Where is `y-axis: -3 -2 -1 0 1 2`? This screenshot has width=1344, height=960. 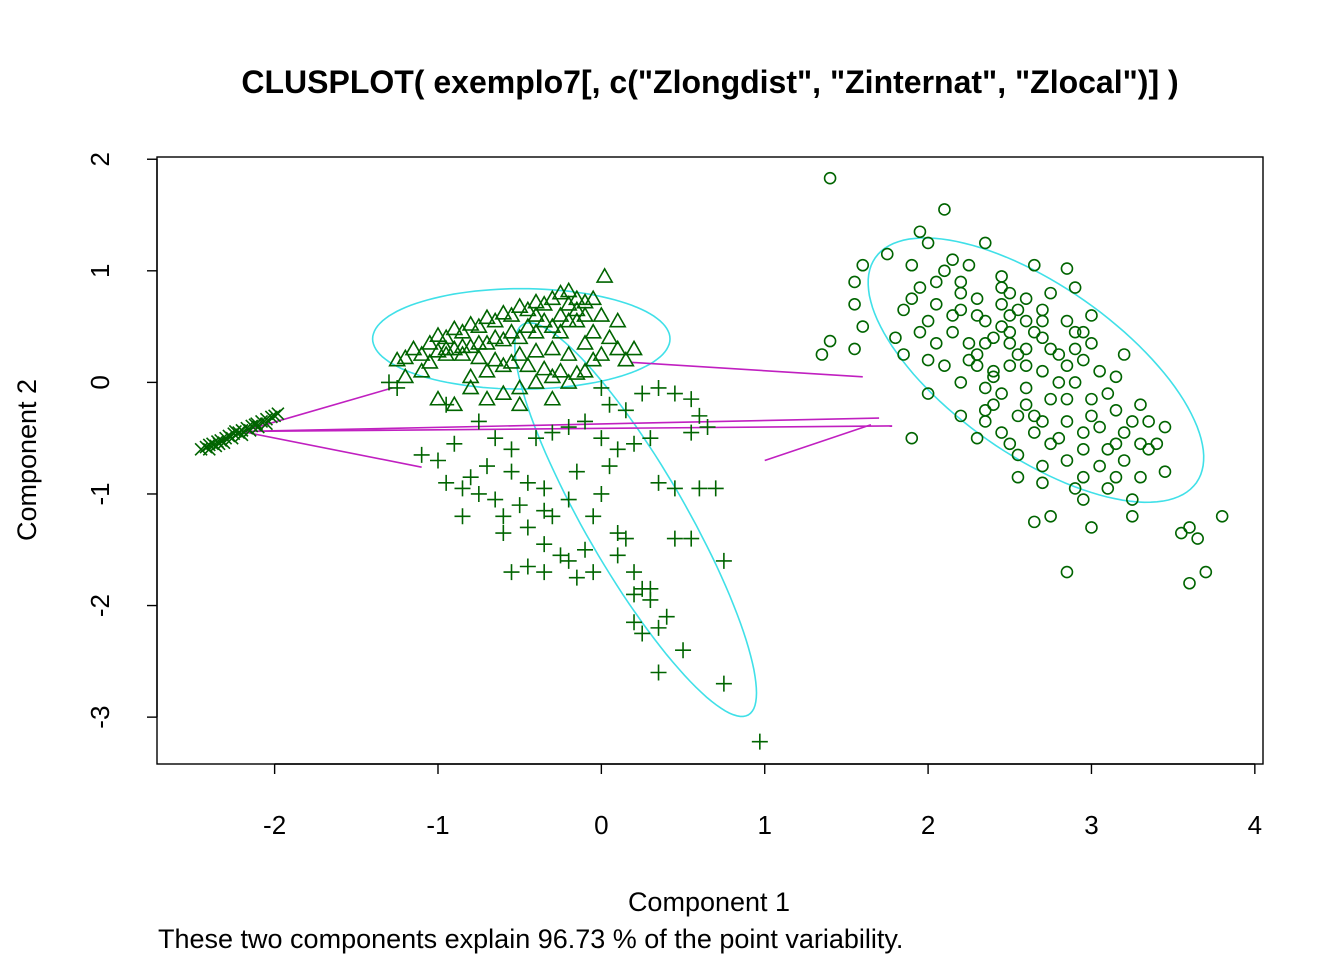
y-axis: -3 -2 -1 0 1 2 is located at coordinates (121, 440).